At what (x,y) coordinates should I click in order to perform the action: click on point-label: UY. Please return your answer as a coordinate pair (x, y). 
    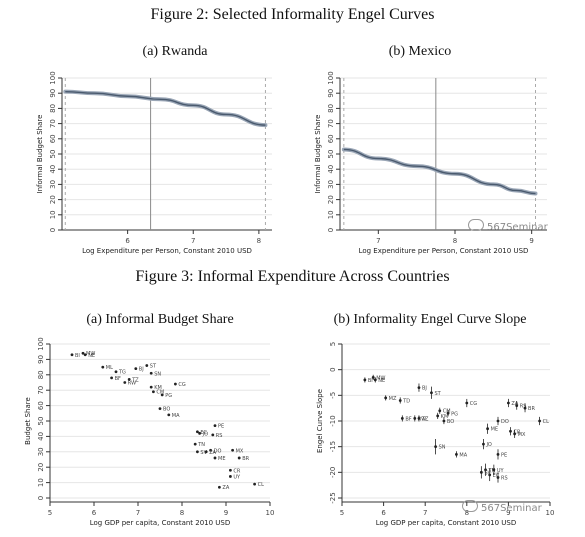
    Looking at the image, I should click on (237, 477).